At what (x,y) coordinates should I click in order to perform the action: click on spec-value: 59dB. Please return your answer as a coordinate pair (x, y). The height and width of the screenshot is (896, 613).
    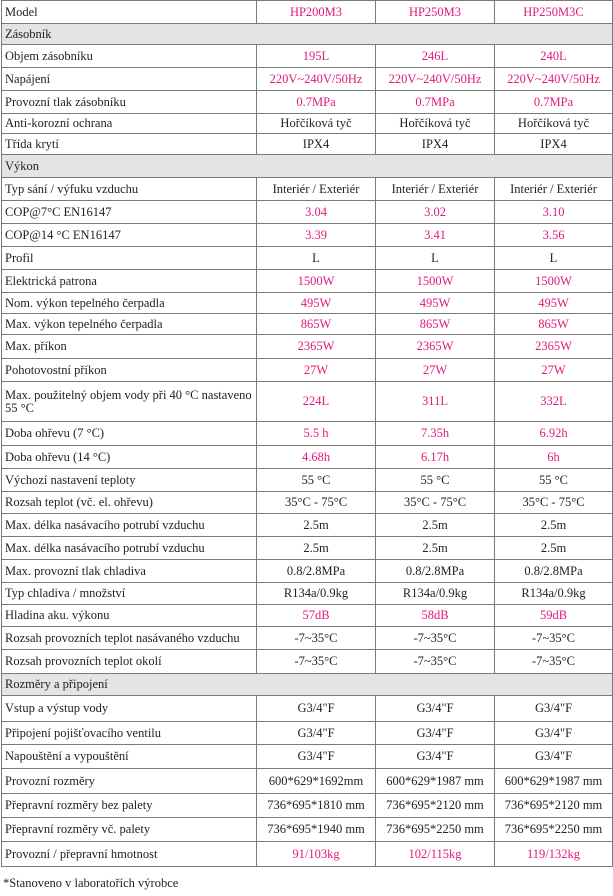
    Looking at the image, I should click on (553, 615).